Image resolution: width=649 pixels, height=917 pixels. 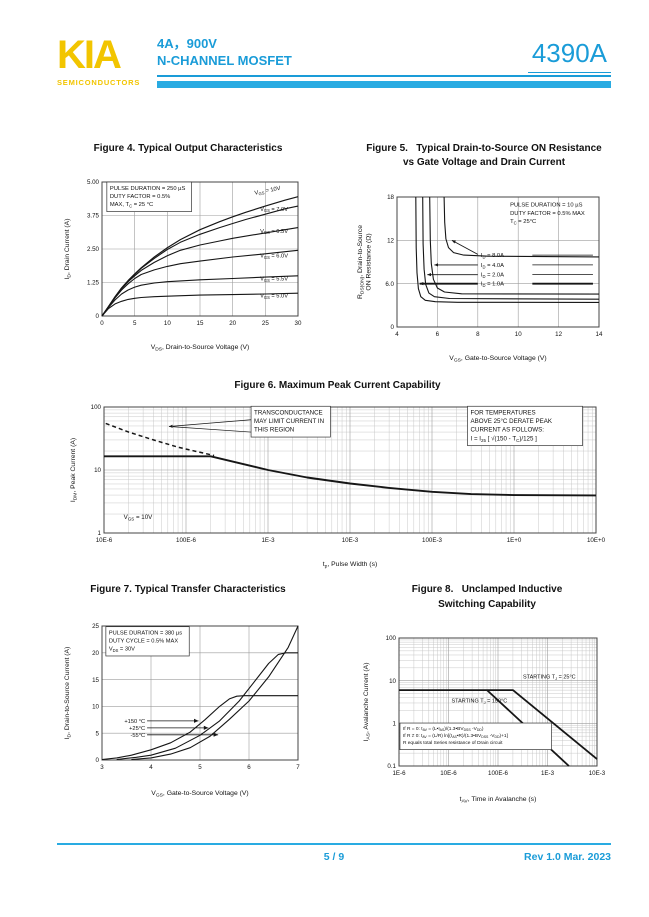 I want to click on device-rating: 4A，900V, so click(x=187, y=43).